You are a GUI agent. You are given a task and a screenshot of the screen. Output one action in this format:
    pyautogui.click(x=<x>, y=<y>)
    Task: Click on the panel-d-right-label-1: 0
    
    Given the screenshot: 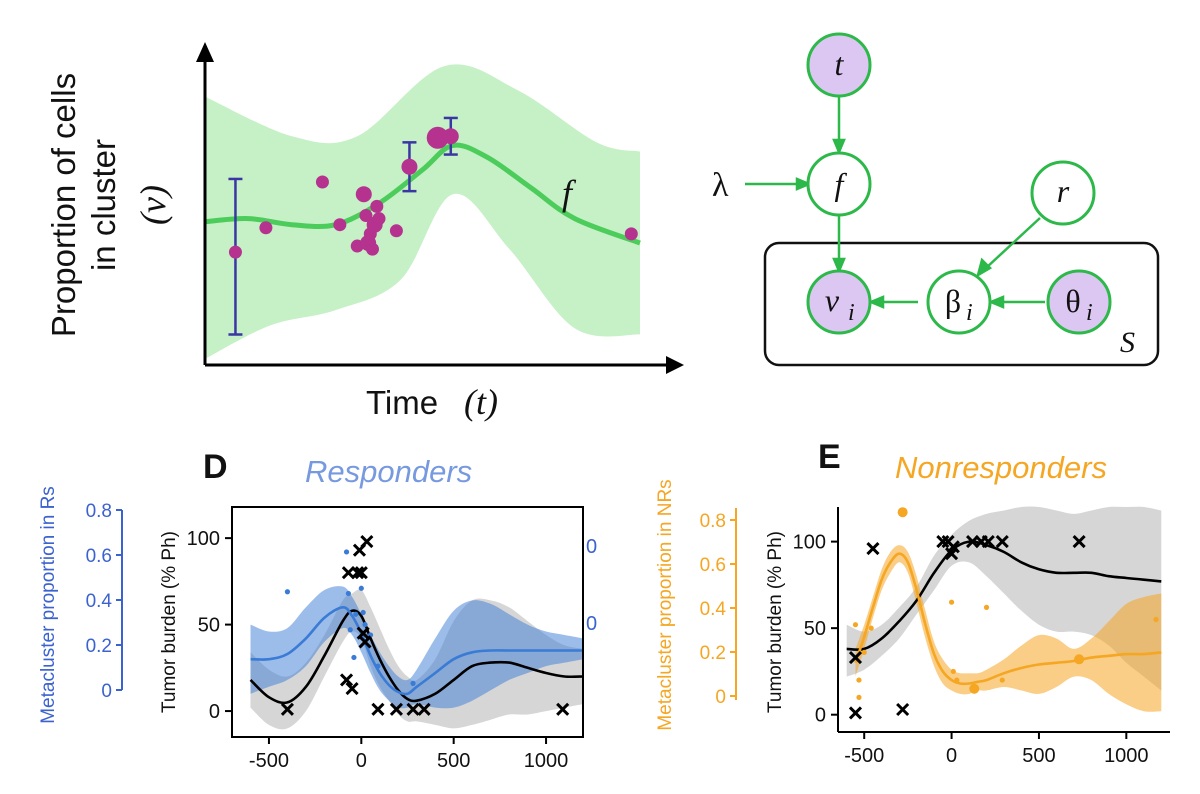 What is the action you would take?
    pyautogui.click(x=591, y=547)
    